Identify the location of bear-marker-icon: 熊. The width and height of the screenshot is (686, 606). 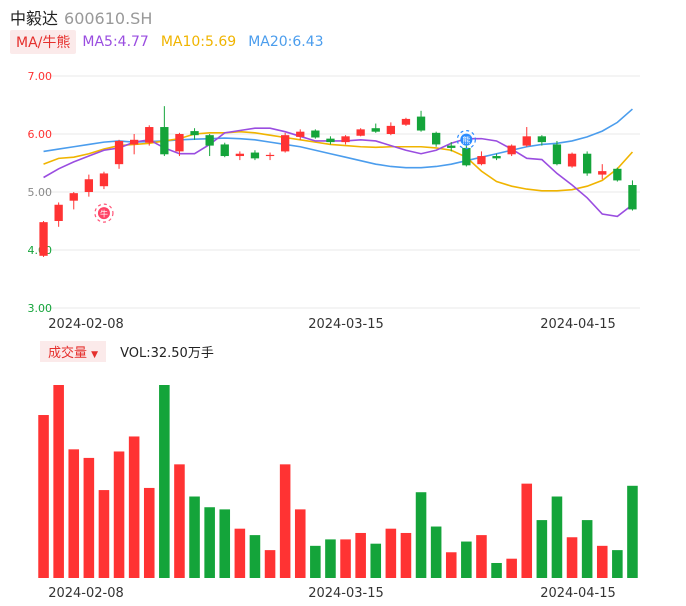
(466, 140).